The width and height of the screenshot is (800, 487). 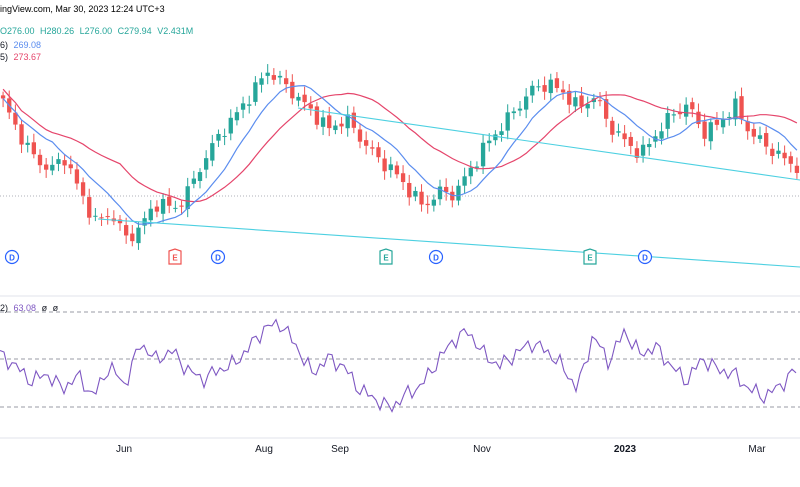 I want to click on rsi-extra-2: ø, so click(x=55, y=308).